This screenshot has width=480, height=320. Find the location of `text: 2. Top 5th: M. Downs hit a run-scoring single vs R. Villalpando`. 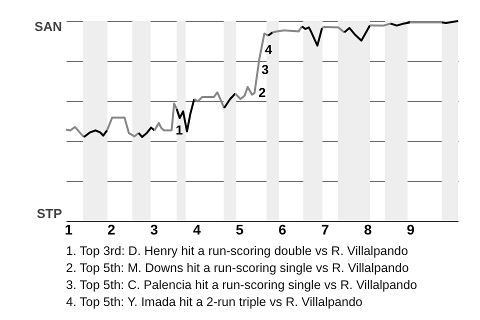

text: 2. Top 5th: M. Downs hit a run-scoring single vs R. Villalpando is located at coordinates (237, 268).